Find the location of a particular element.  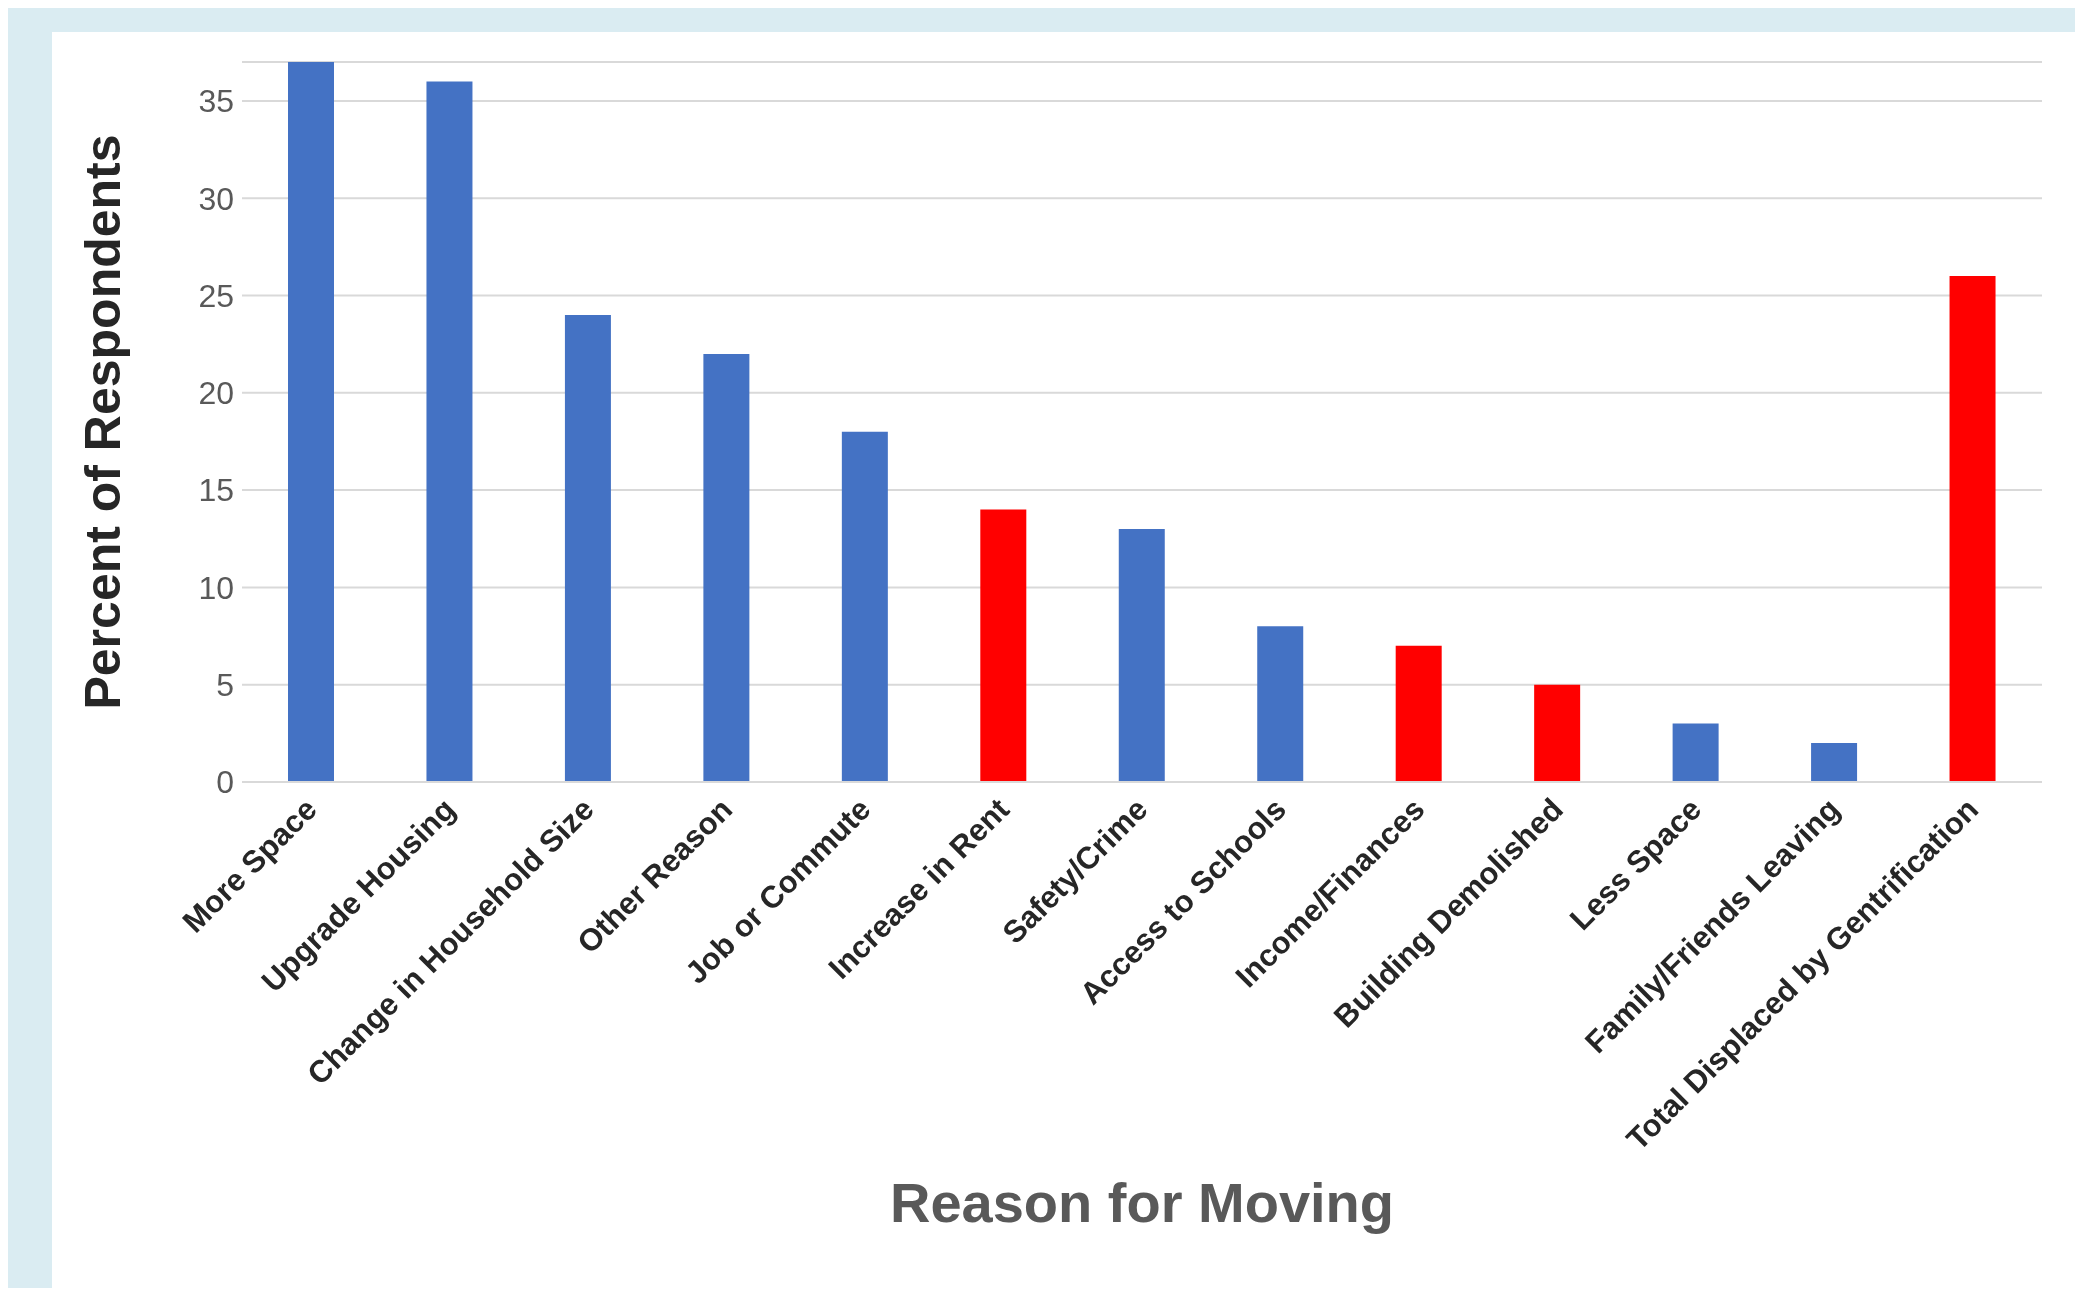

y-tick-label: 5 is located at coordinates (225, 685).